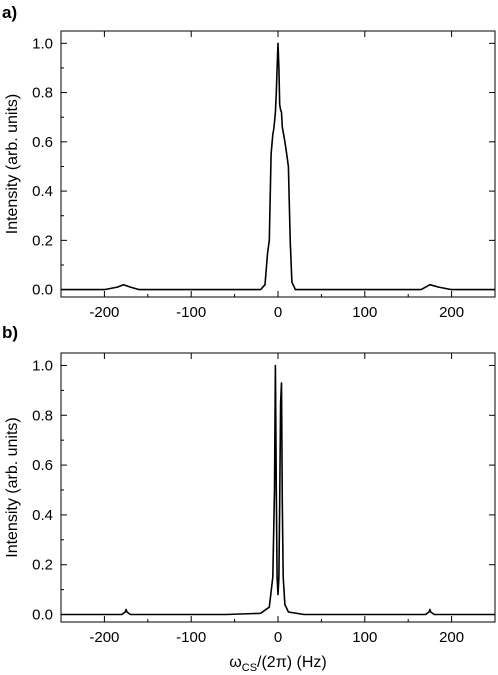 The width and height of the screenshot is (498, 675). I want to click on x-title-prefix: ω, so click(235, 662).